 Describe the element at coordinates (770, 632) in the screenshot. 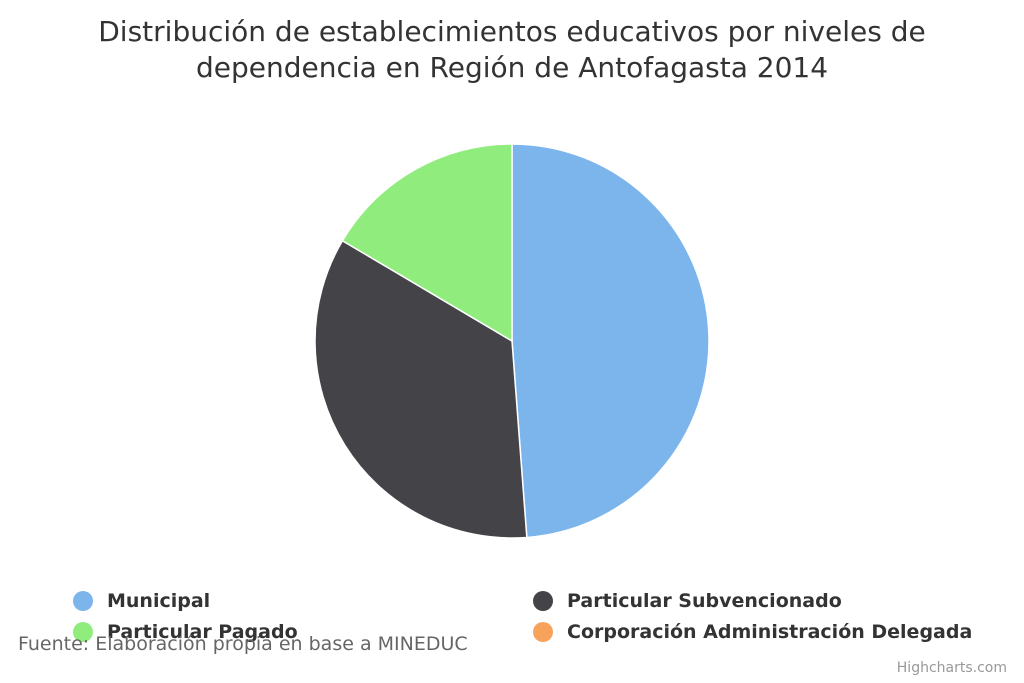

I see `legend-label-corporacion-administracion-delegada: Corporación Administración Delegada` at that location.